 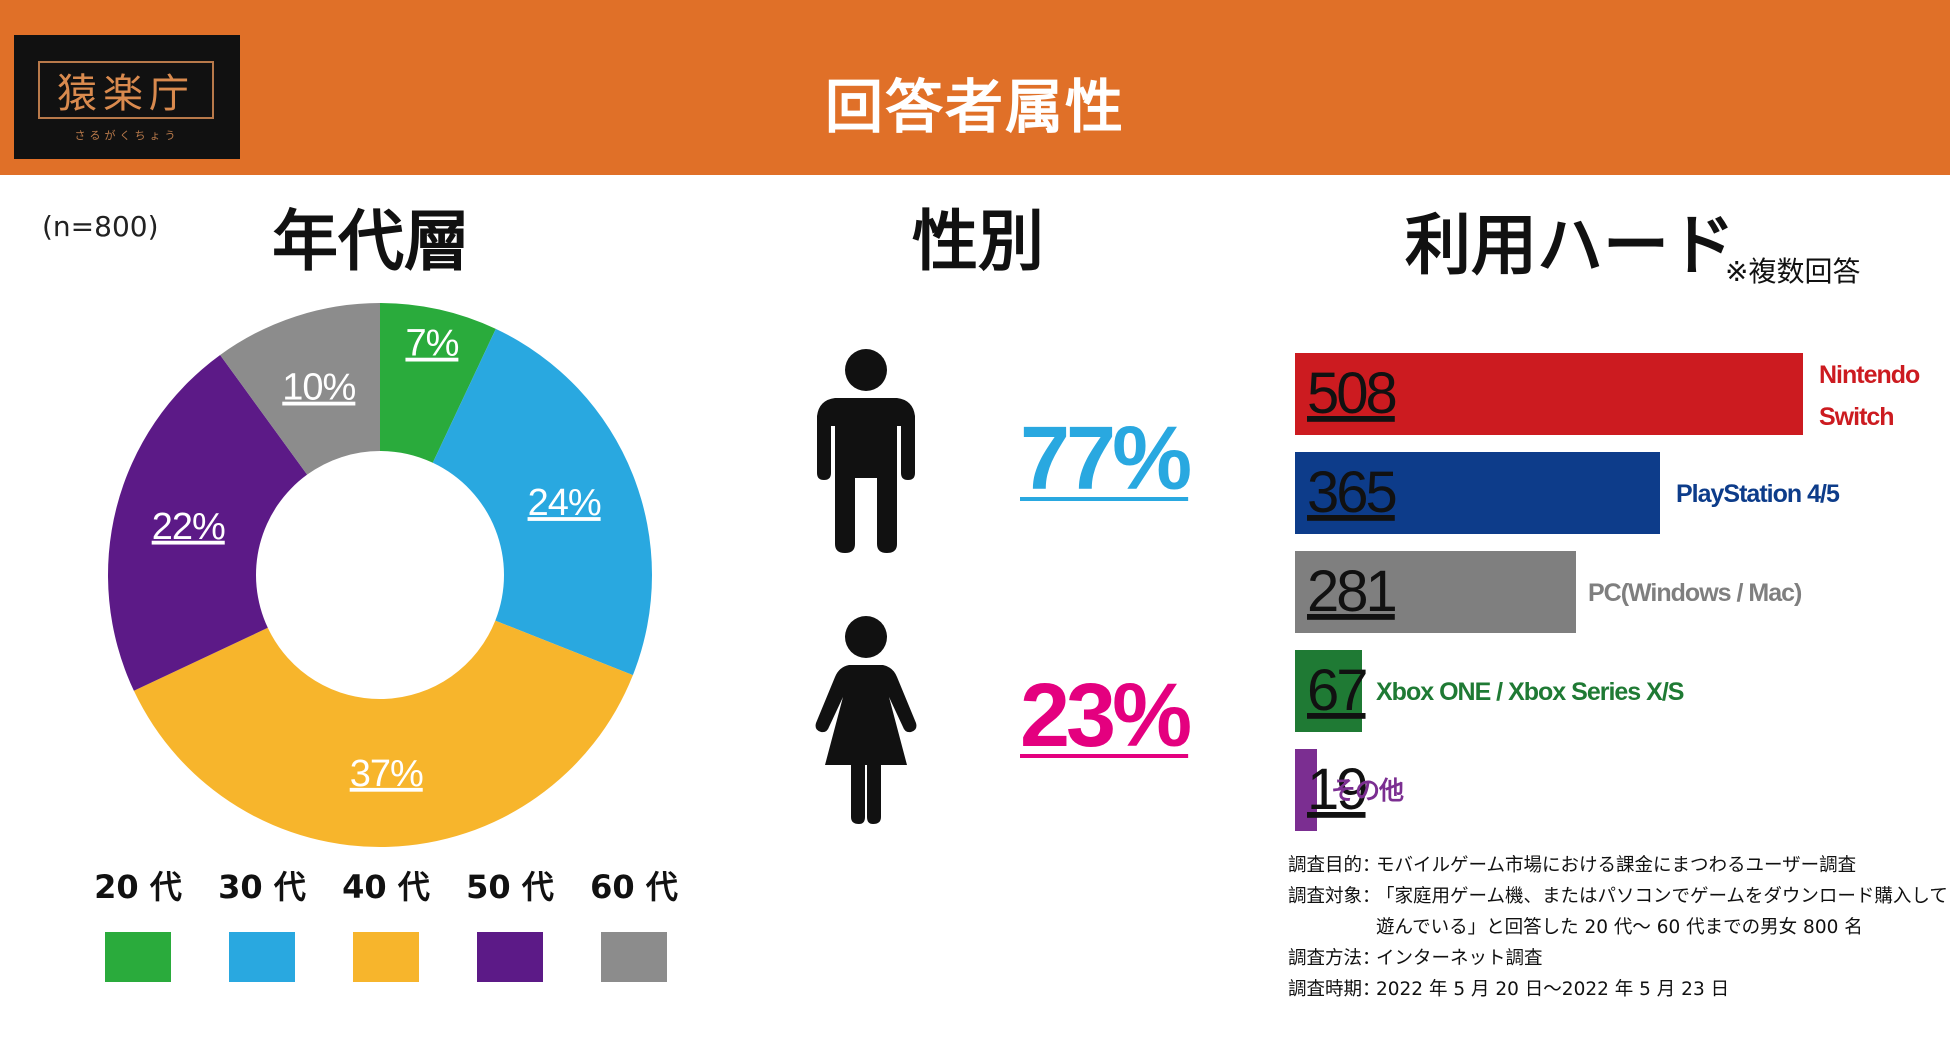 I want to click on logo: 猿楽庁 さるがくちょう, so click(x=127, y=97).